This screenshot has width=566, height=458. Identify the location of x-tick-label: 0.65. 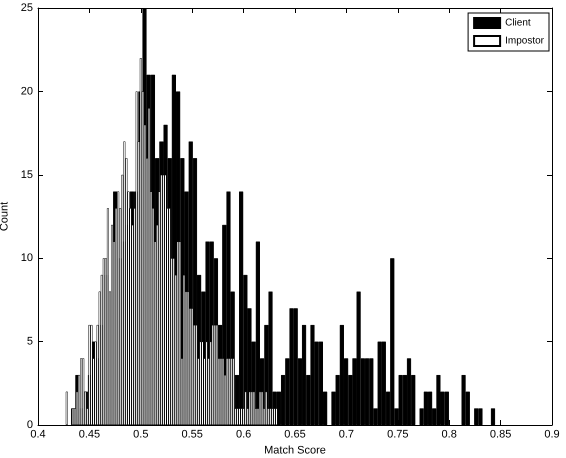
(295, 434).